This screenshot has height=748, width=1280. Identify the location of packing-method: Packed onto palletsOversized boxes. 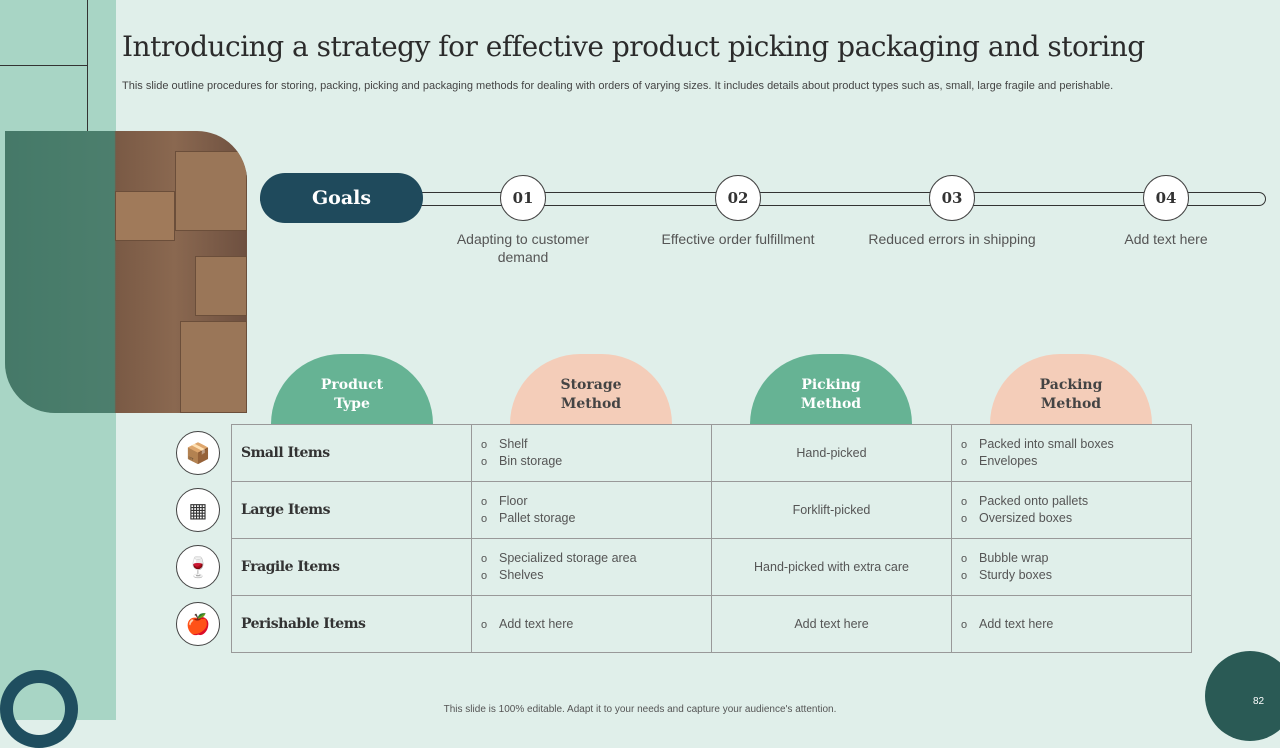
(1071, 510).